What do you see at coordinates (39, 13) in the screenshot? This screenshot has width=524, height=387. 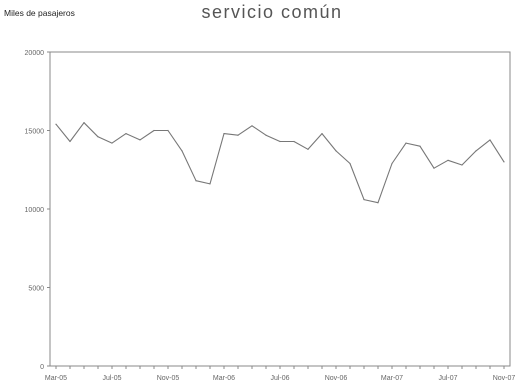 I see `y-axis-label: Miles de pasajeros` at bounding box center [39, 13].